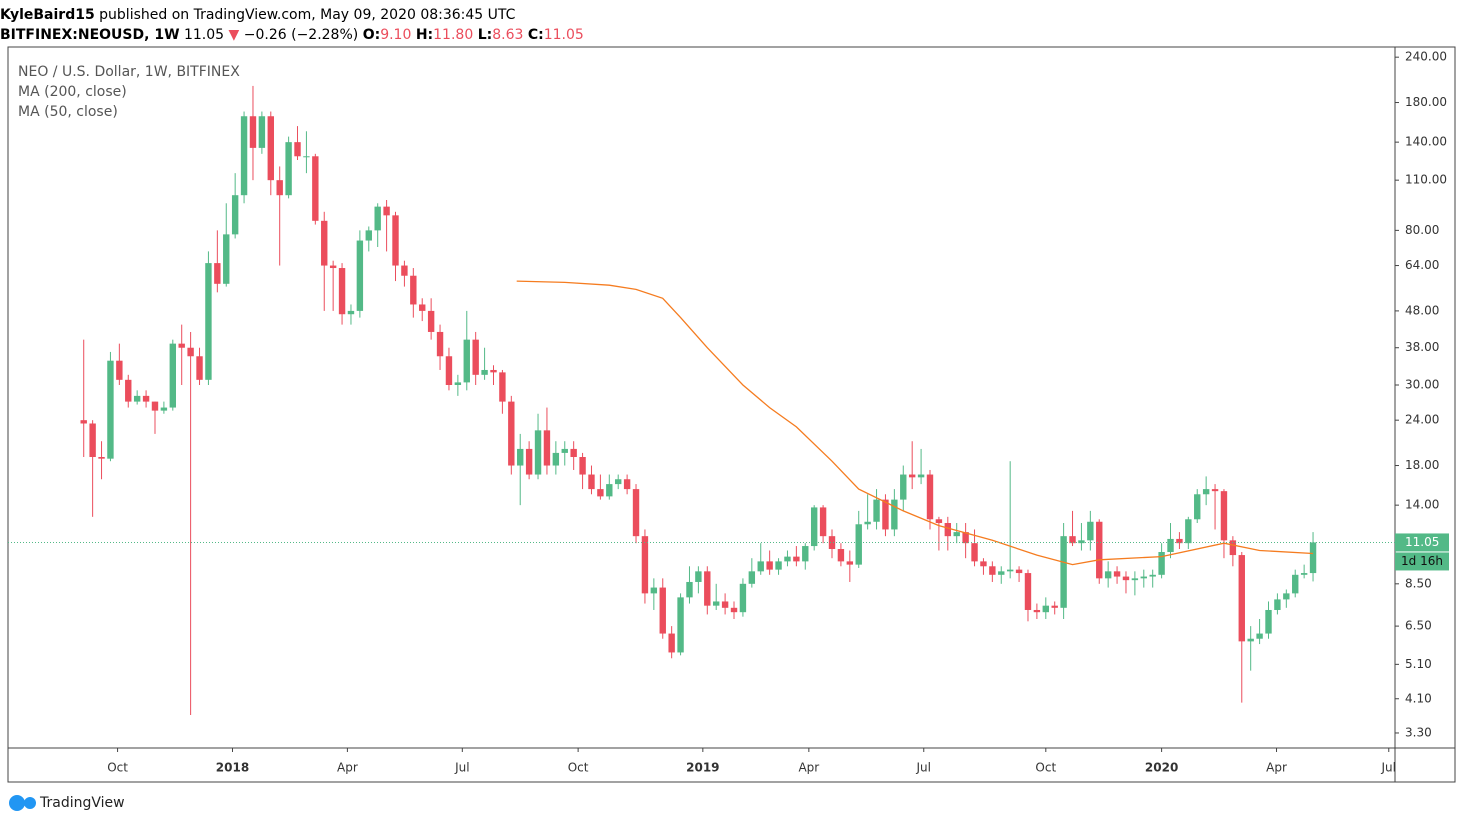 The height and width of the screenshot is (829, 1463). Describe the element at coordinates (234, 35) in the screenshot. I see `arrow: ▼` at that location.